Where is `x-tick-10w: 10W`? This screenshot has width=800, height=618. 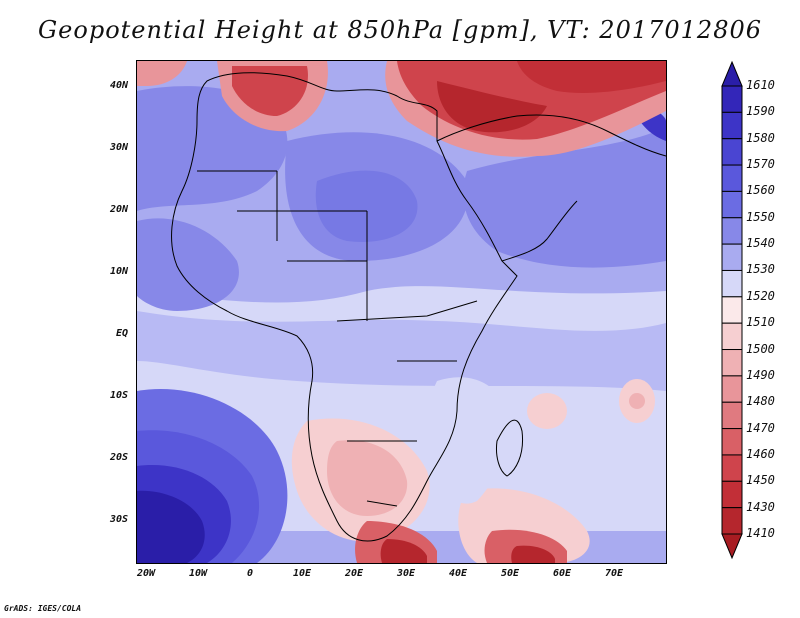 x-tick-10w: 10W is located at coordinates (198, 573).